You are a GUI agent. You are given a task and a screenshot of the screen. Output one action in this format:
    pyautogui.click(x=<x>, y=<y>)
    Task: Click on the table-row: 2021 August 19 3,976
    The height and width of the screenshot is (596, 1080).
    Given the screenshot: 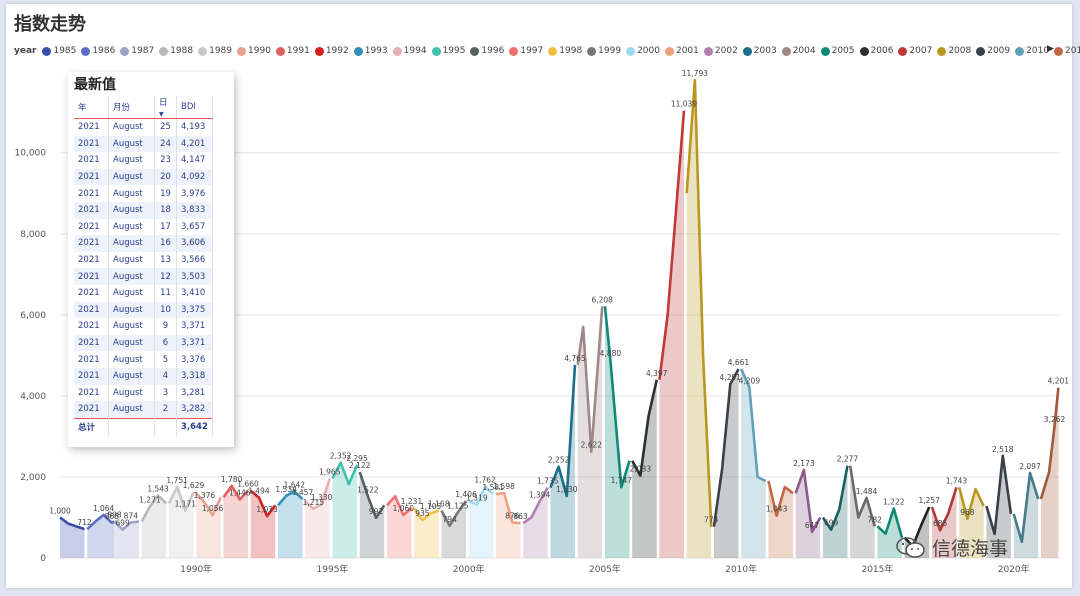 What is the action you would take?
    pyautogui.click(x=143, y=193)
    